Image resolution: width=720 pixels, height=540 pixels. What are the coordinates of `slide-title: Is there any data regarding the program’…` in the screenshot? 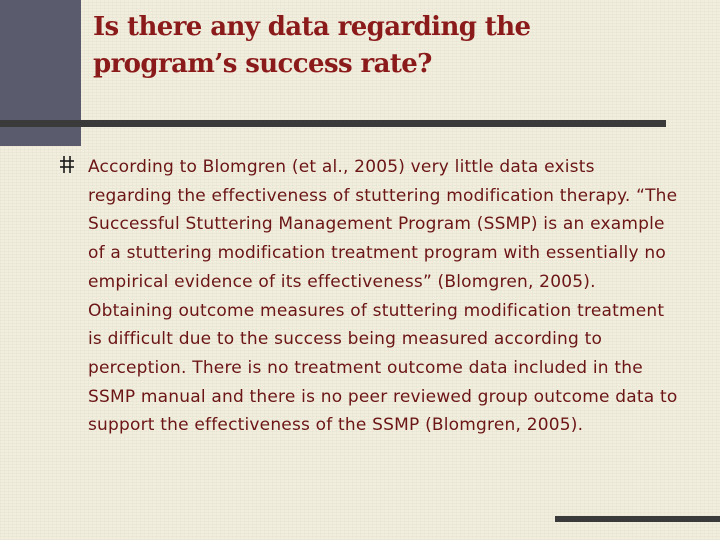 It's located at (312, 45).